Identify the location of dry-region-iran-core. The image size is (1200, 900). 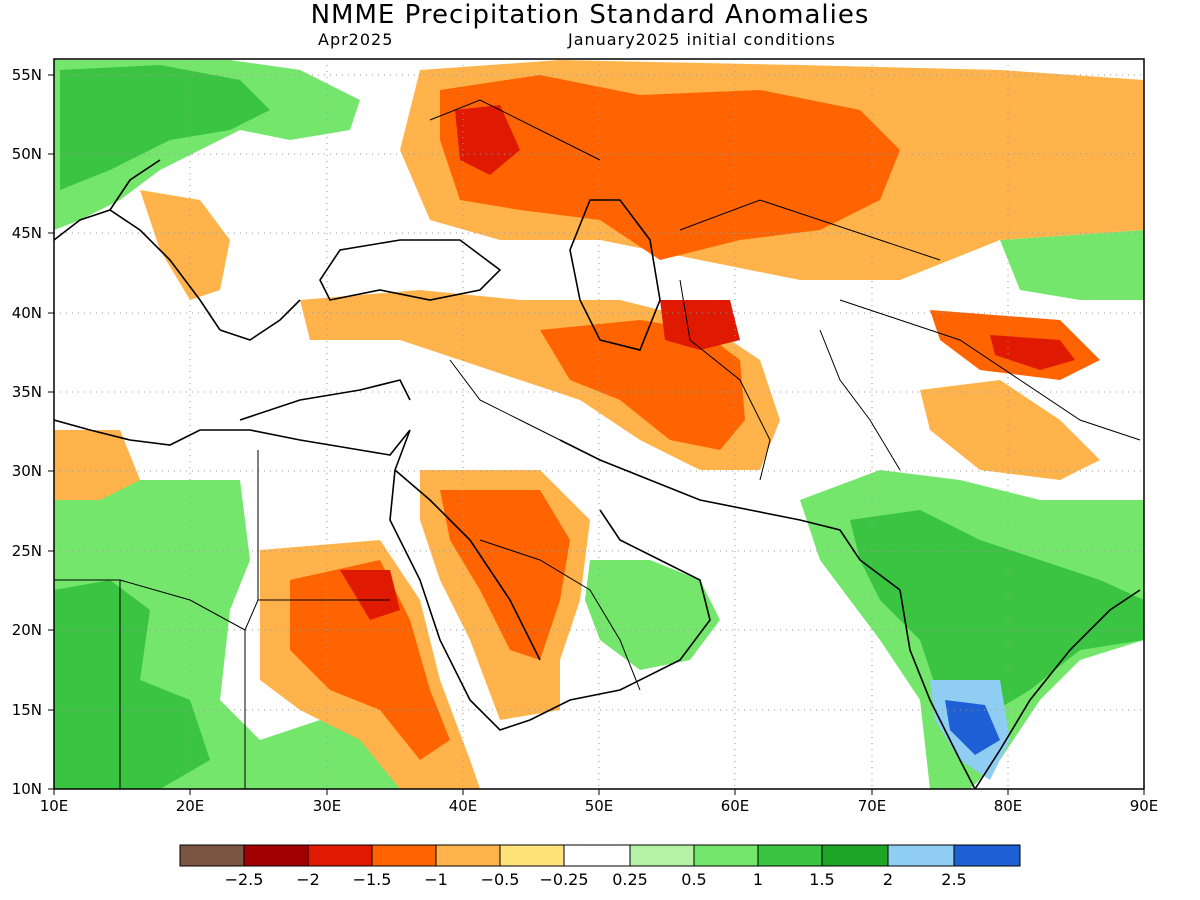
(642, 385).